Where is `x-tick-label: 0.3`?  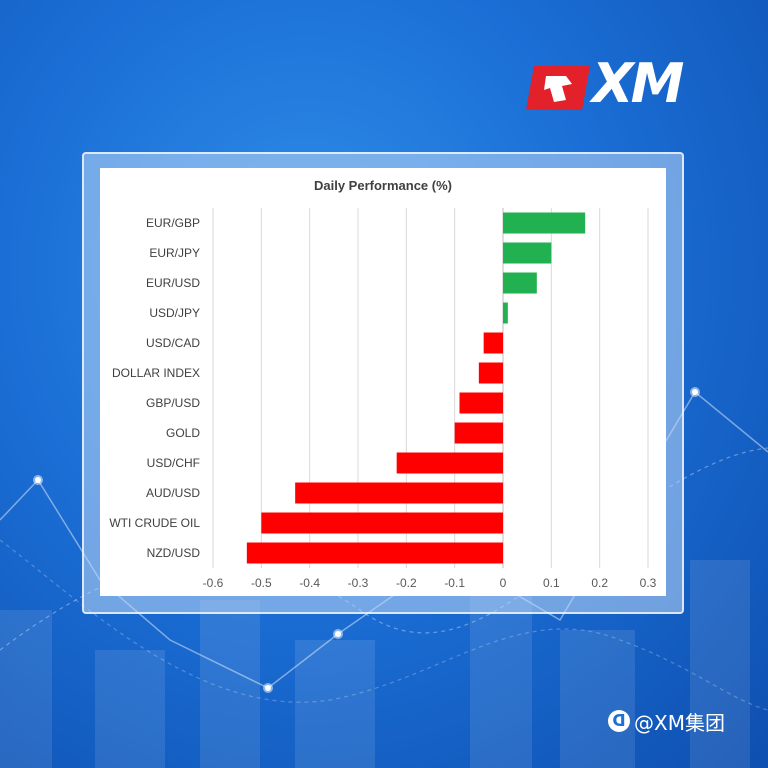 x-tick-label: 0.3 is located at coordinates (648, 583).